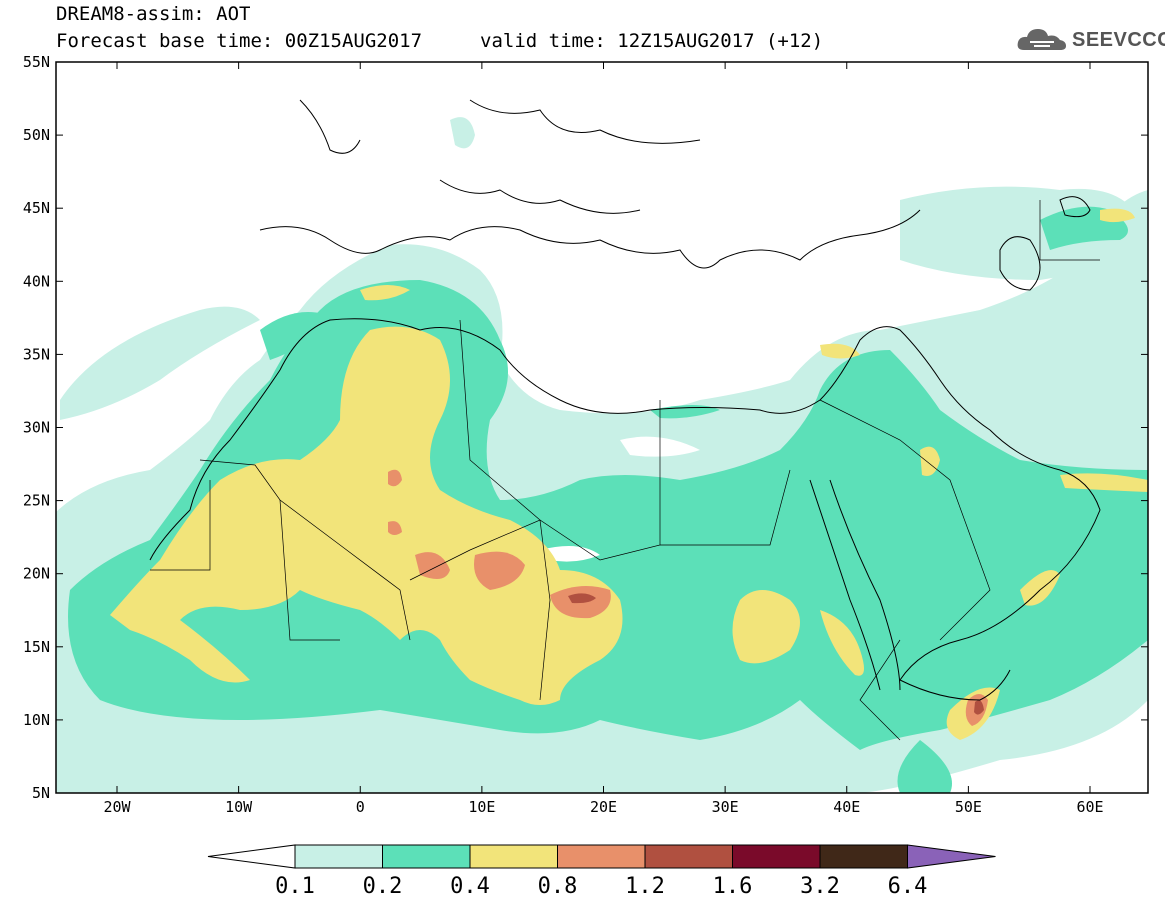 This screenshot has height=905, width=1165. Describe the element at coordinates (36, 354) in the screenshot. I see `lat-label: 35N` at that location.